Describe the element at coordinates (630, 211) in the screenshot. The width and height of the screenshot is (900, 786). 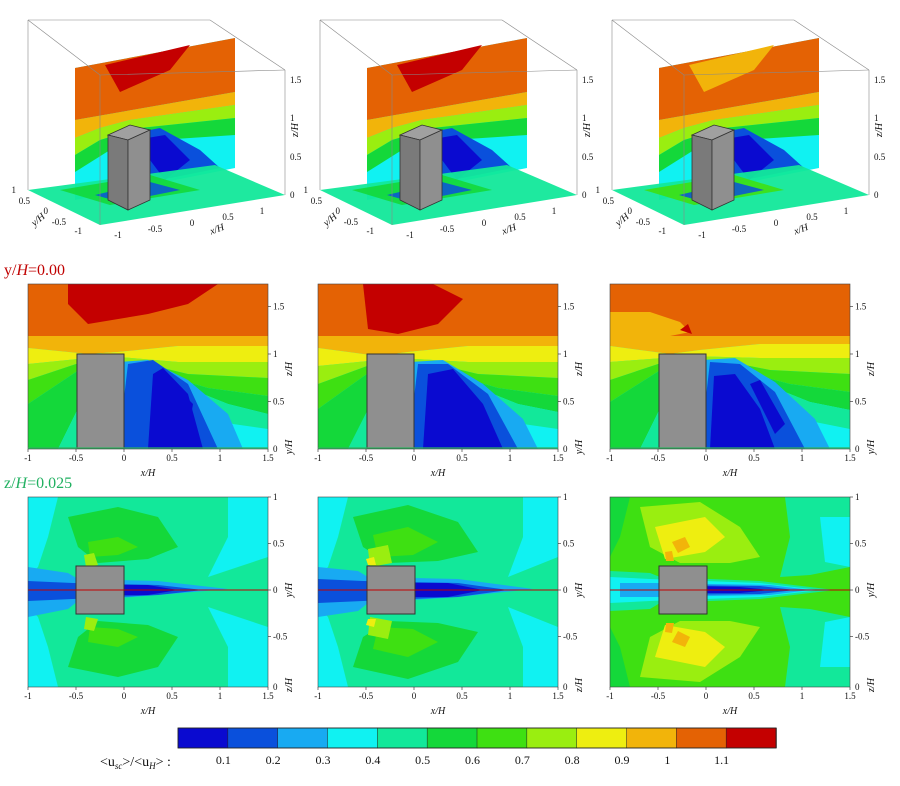
I see `y-tick-label: 0` at that location.